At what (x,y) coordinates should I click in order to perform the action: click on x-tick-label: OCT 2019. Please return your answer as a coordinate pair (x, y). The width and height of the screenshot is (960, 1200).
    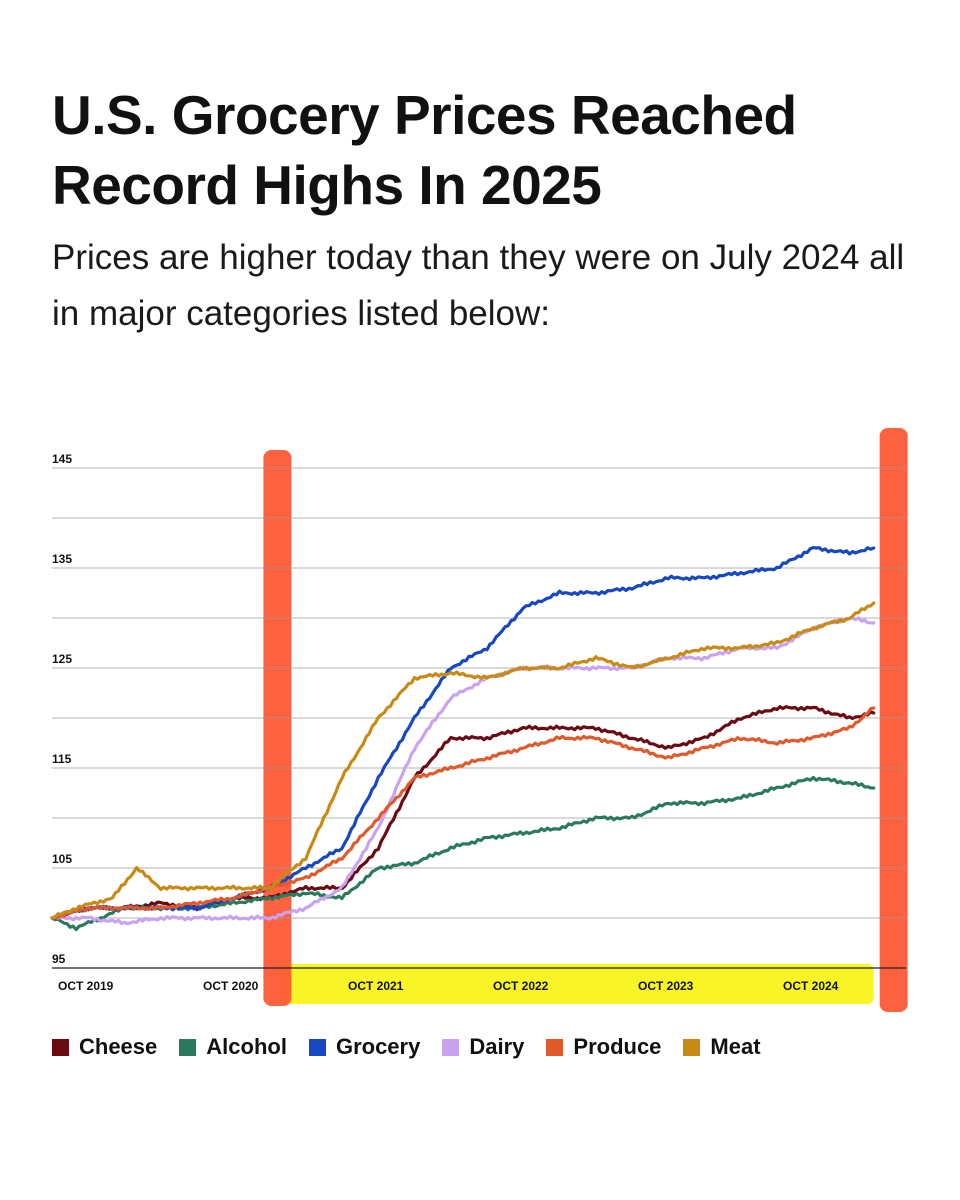
    Looking at the image, I should click on (86, 986).